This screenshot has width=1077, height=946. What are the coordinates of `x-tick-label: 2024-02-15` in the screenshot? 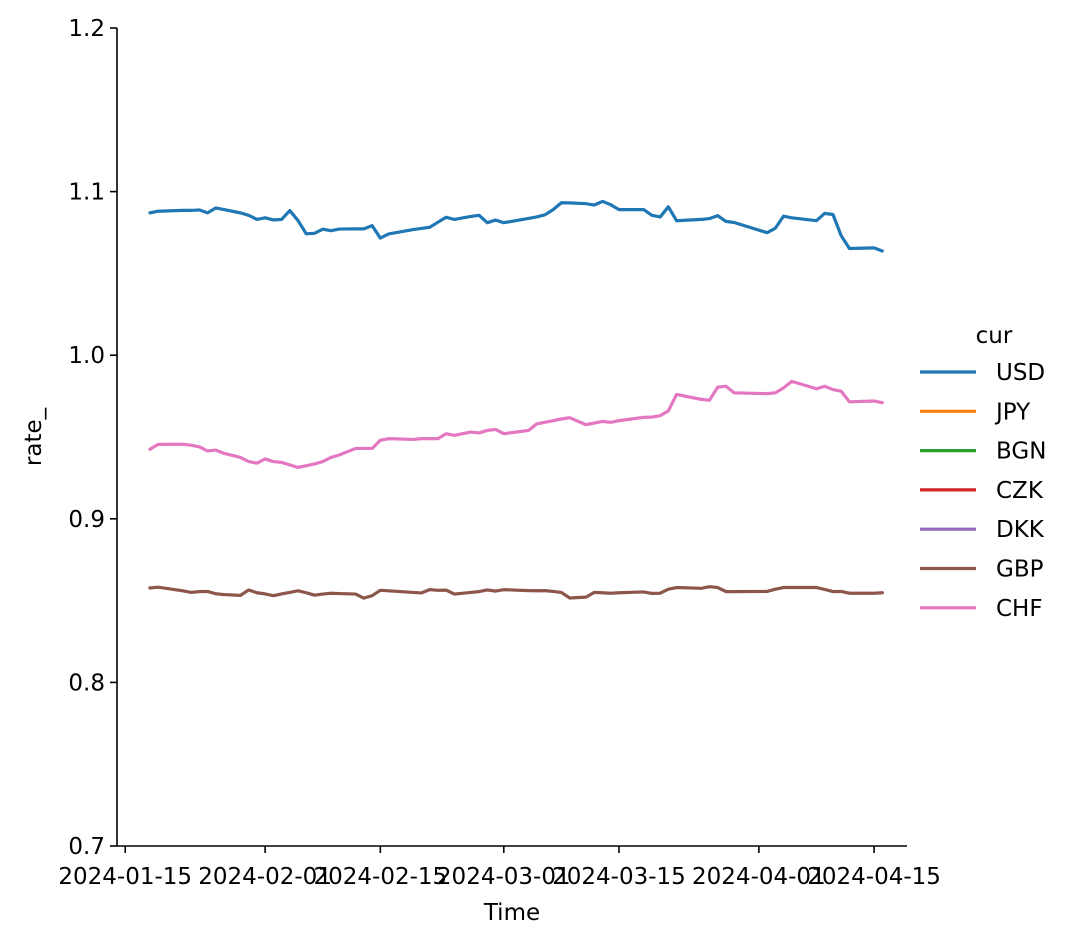 It's located at (380, 877).